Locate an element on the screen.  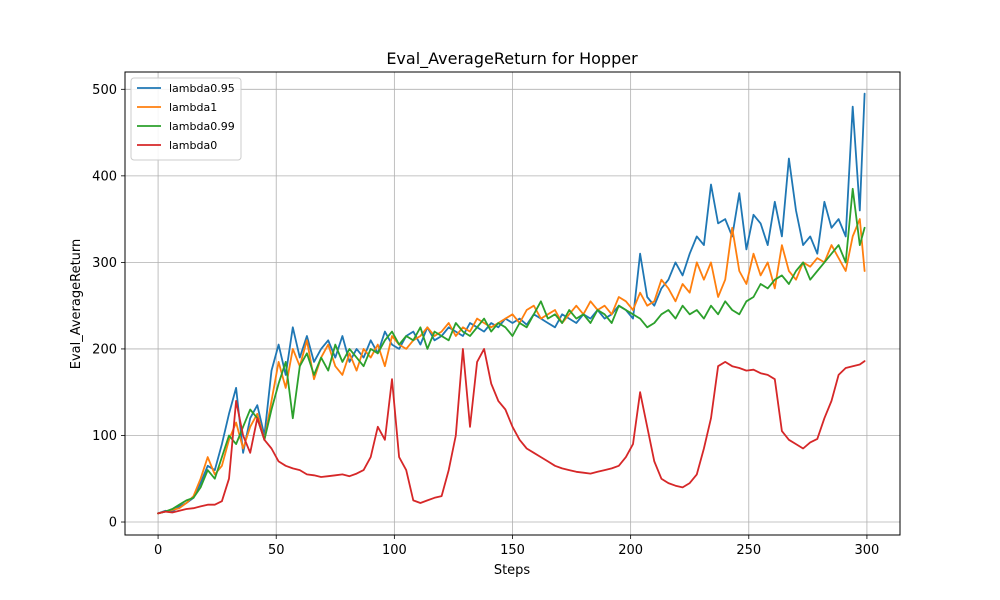
x-tick-label: 0 is located at coordinates (158, 550).